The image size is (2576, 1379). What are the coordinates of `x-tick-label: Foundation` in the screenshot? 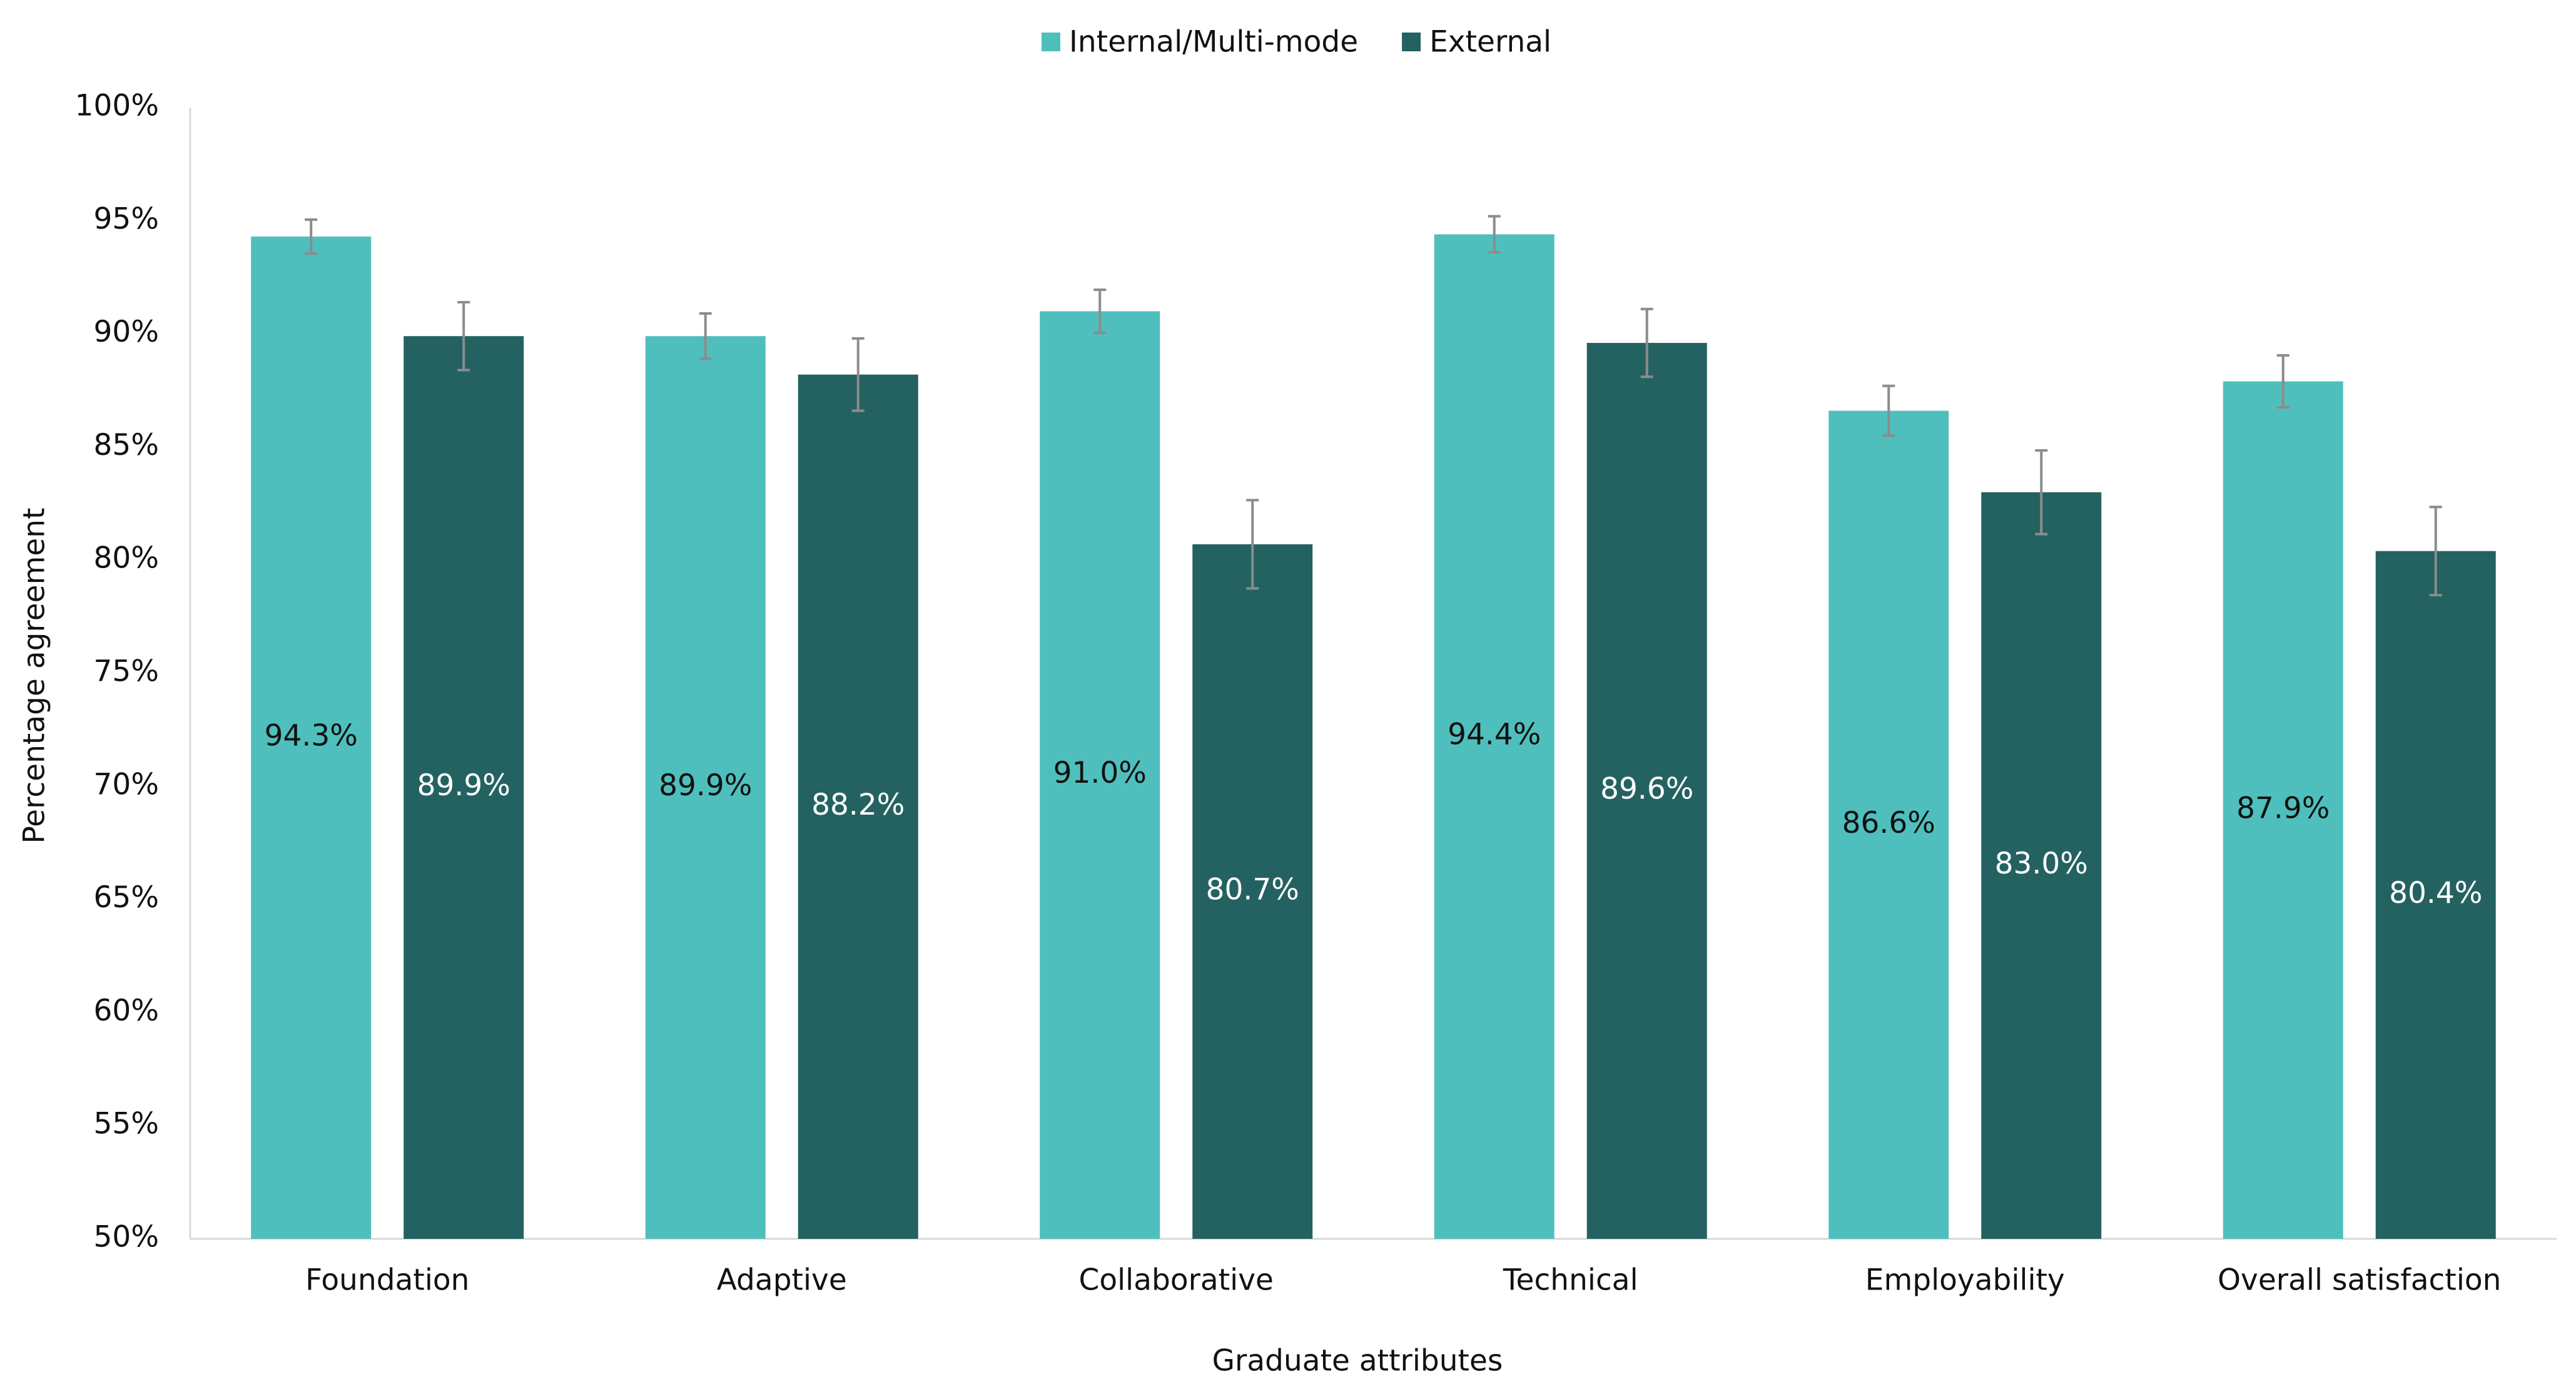 It's located at (387, 1280).